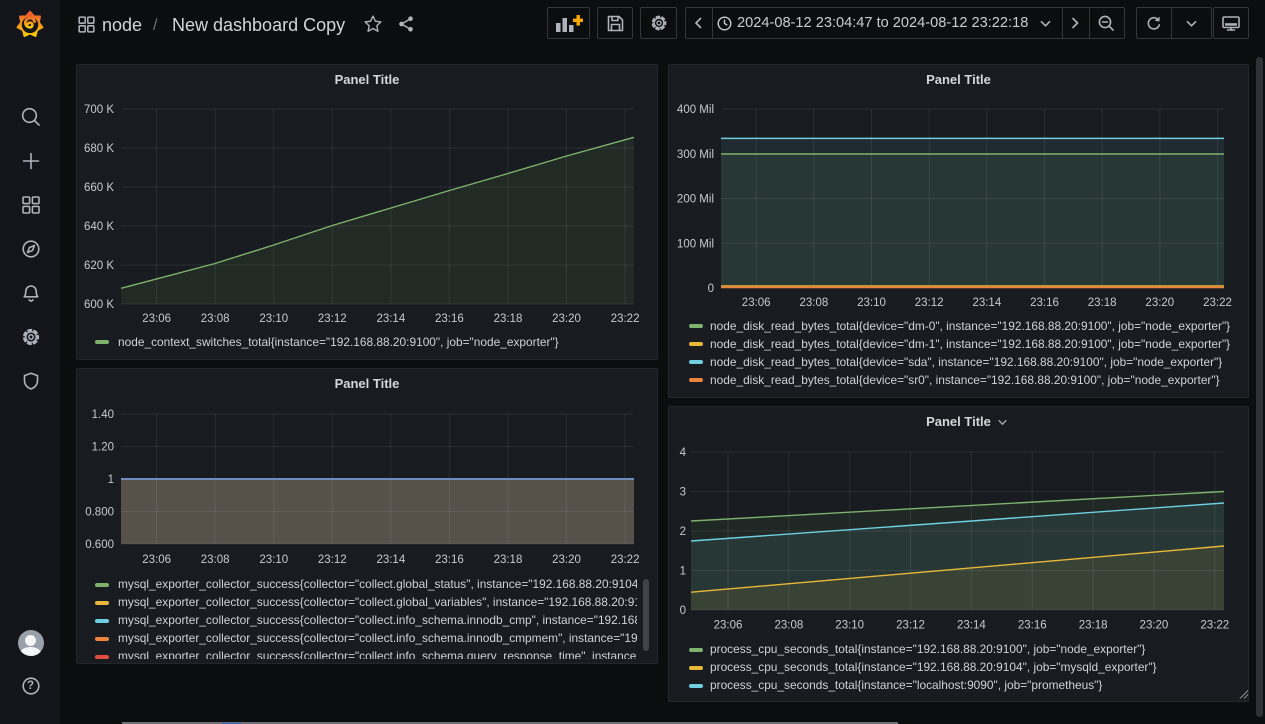  What do you see at coordinates (695, 110) in the screenshot?
I see `svg-text: 400 Mil` at bounding box center [695, 110].